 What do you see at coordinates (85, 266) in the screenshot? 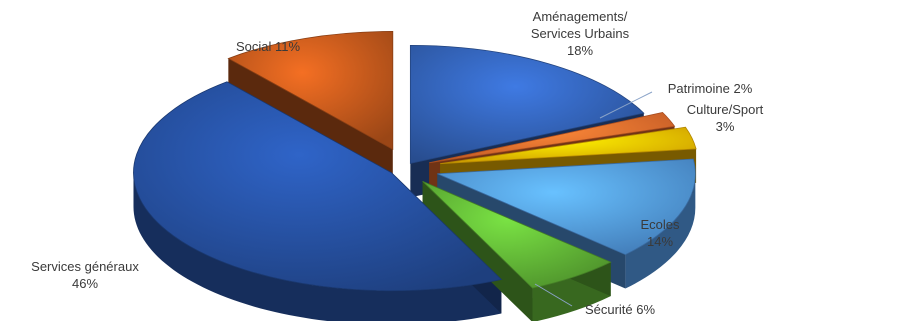
I see `label-services-generaux-line1: Services généraux` at bounding box center [85, 266].